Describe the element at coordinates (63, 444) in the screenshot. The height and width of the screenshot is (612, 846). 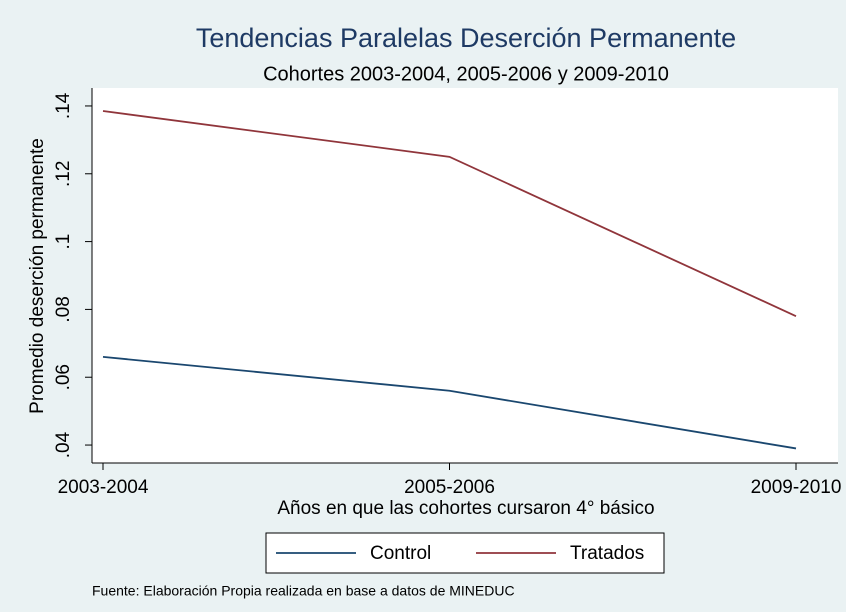
I see `y-tick-label: .04` at that location.